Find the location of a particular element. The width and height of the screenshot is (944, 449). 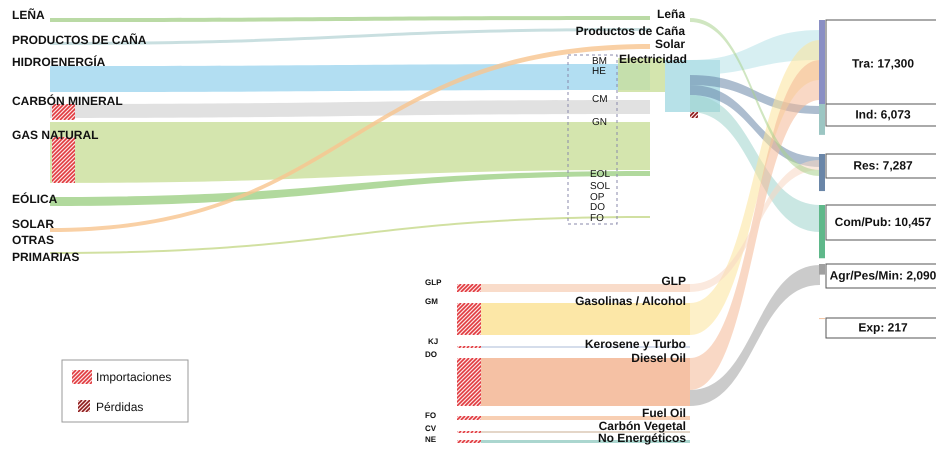

data-label: Exp: 217 is located at coordinates (883, 327).